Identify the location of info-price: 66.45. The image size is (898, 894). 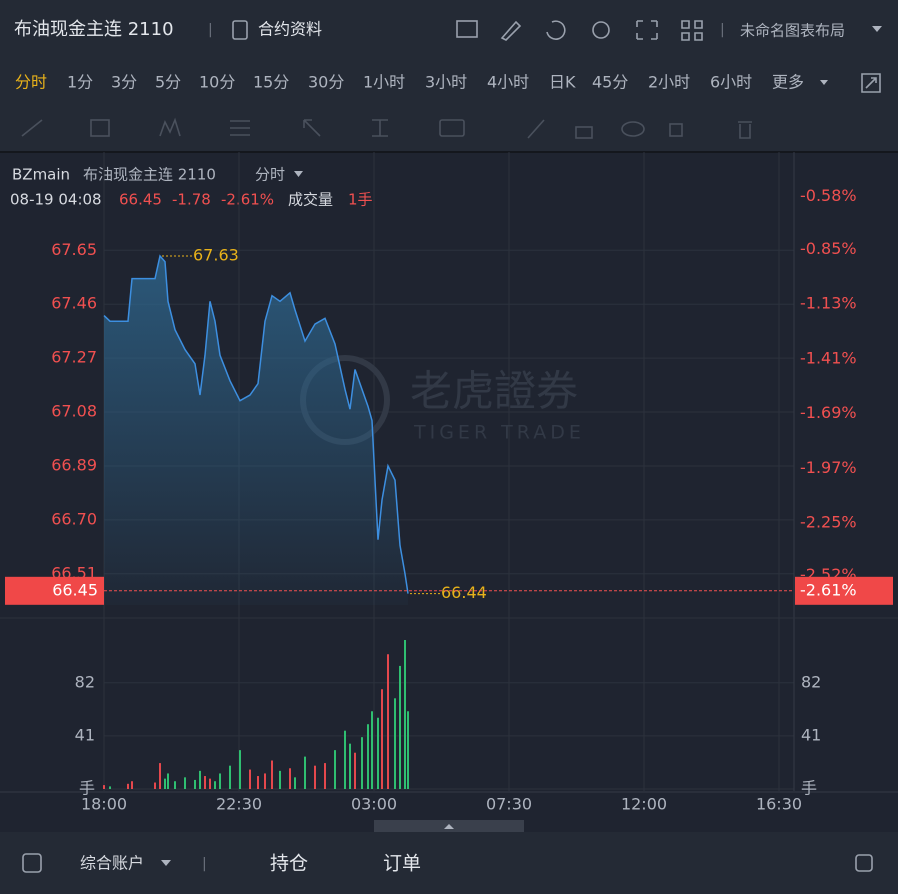
(140, 200).